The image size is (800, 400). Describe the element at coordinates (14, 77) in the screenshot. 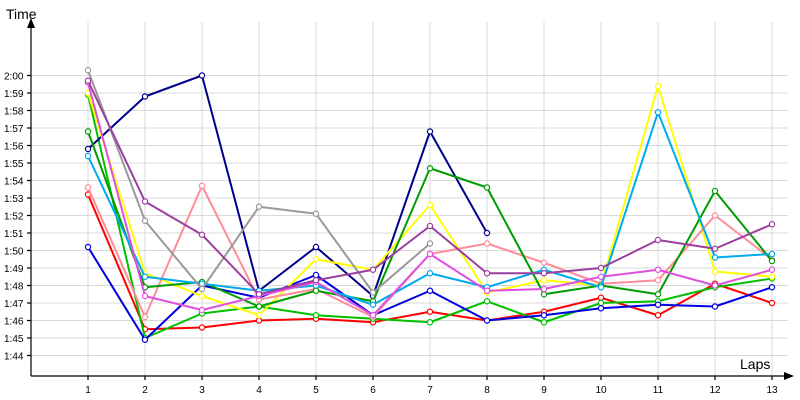

I see `y-tick-label: 2:00` at that location.